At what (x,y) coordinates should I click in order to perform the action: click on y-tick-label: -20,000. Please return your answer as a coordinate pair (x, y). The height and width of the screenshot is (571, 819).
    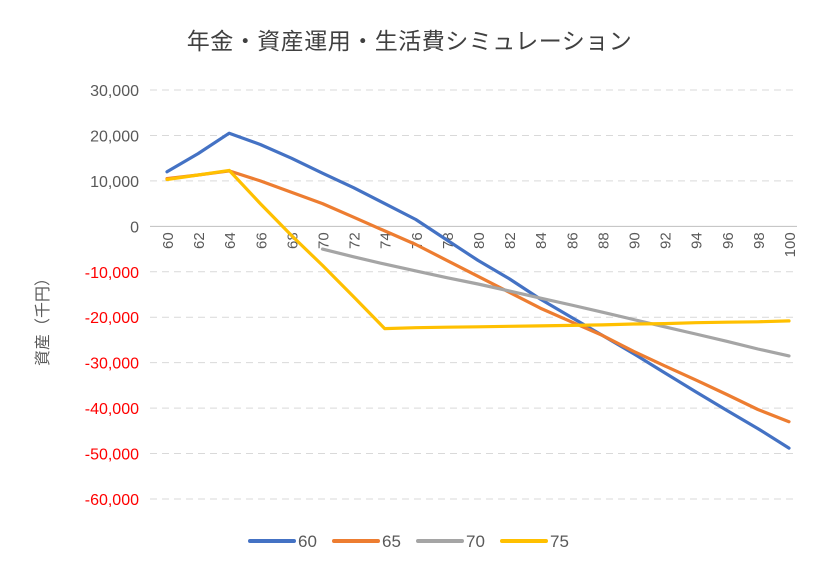
    Looking at the image, I should click on (112, 318).